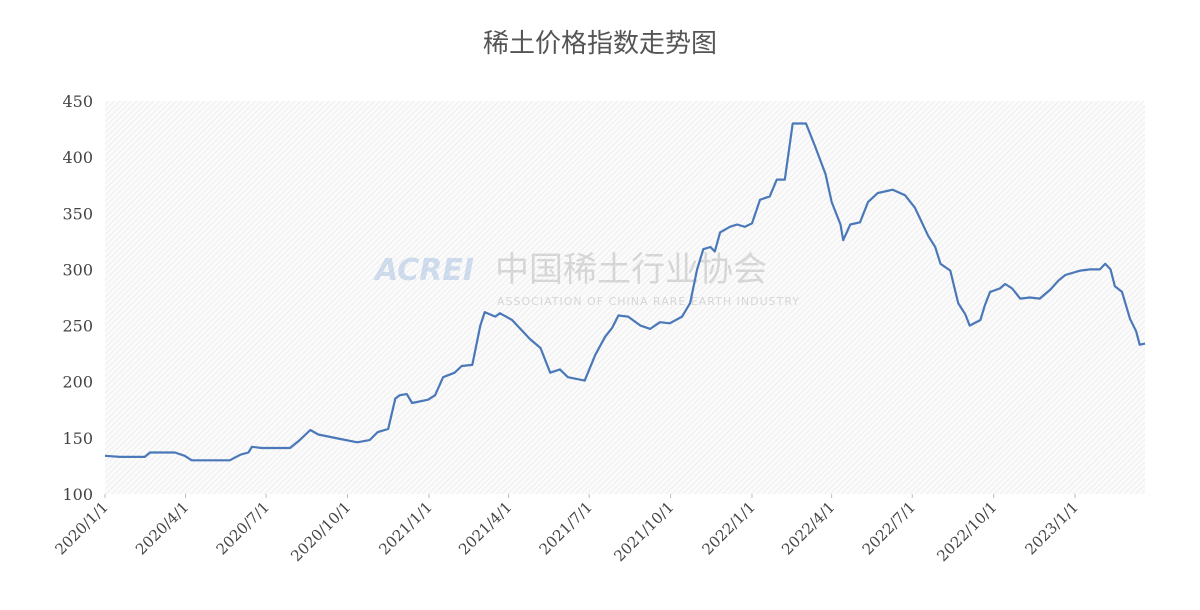 Image resolution: width=1200 pixels, height=610 pixels. What do you see at coordinates (423, 270) in the screenshot?
I see `watermark-logo: ACREI` at bounding box center [423, 270].